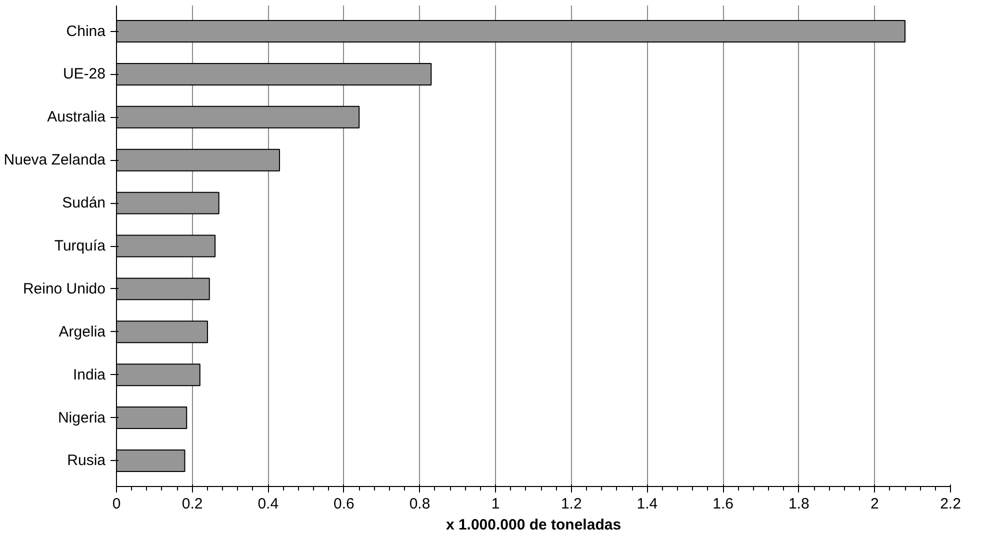  What do you see at coordinates (80, 246) in the screenshot?
I see `y-tick-label: Turquía` at bounding box center [80, 246].